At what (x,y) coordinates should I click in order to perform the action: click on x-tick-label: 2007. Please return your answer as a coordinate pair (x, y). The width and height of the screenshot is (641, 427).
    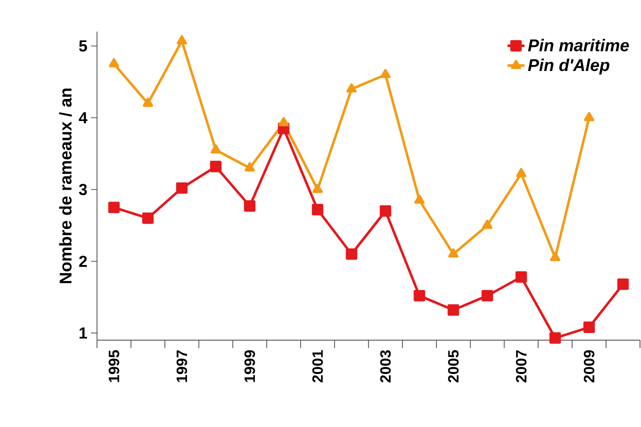
    Looking at the image, I should click on (521, 366).